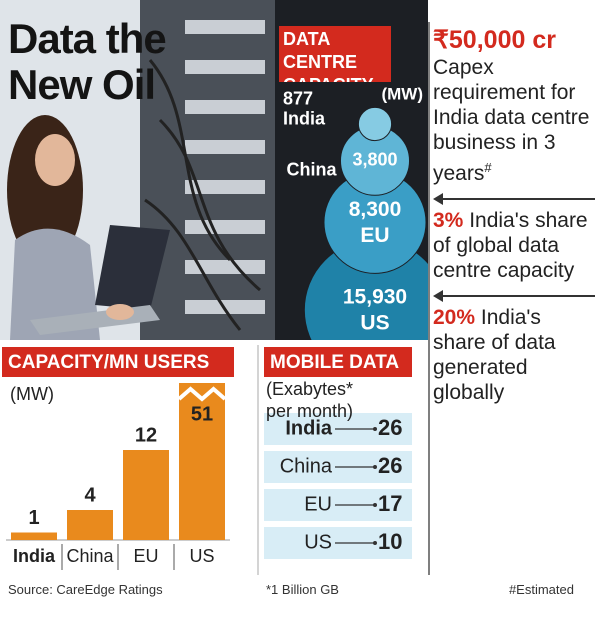 The height and width of the screenshot is (621, 600). Describe the element at coordinates (298, 99) in the screenshot. I see `value-label: 877` at that location.